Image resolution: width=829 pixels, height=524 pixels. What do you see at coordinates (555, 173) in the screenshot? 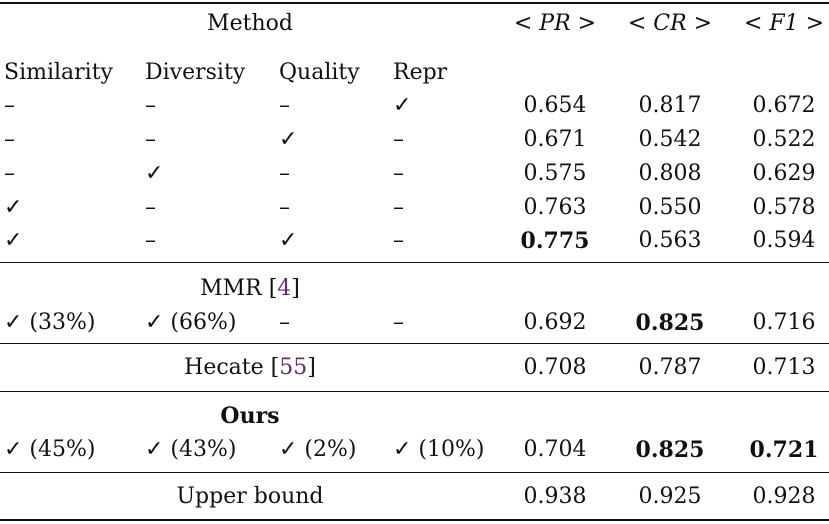
I see `row-2-pr: 0.575` at bounding box center [555, 173].